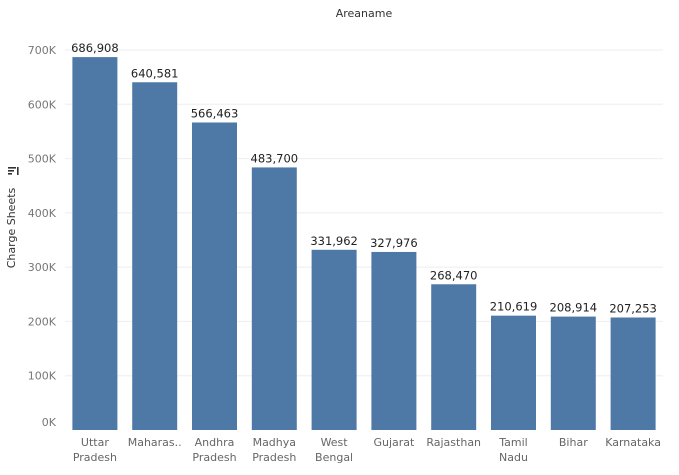 This screenshot has width=679, height=475. What do you see at coordinates (633, 308) in the screenshot?
I see `data-label: 207,253` at bounding box center [633, 308].